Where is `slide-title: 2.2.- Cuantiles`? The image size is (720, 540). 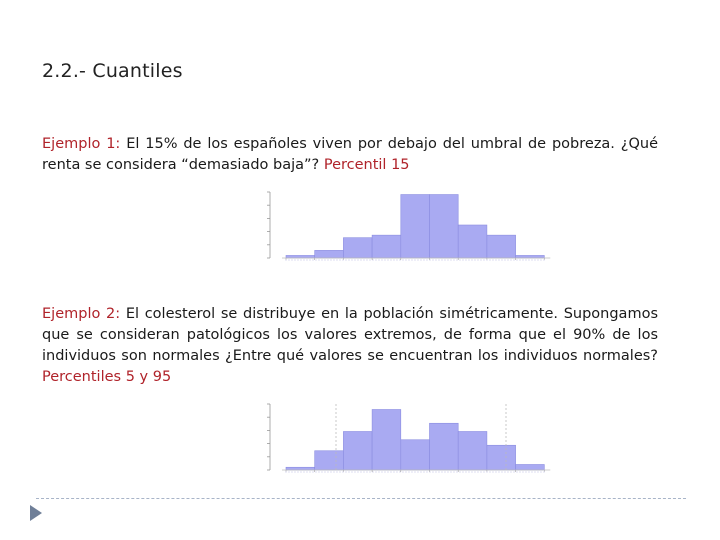 slide-title: 2.2.- Cuantiles is located at coordinates (112, 71).